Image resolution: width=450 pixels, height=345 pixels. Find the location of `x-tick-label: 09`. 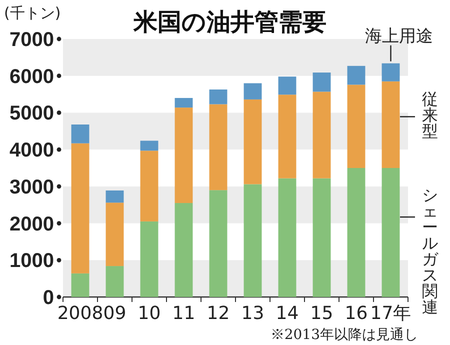

x-tick-label: 09 is located at coordinates (114, 313).